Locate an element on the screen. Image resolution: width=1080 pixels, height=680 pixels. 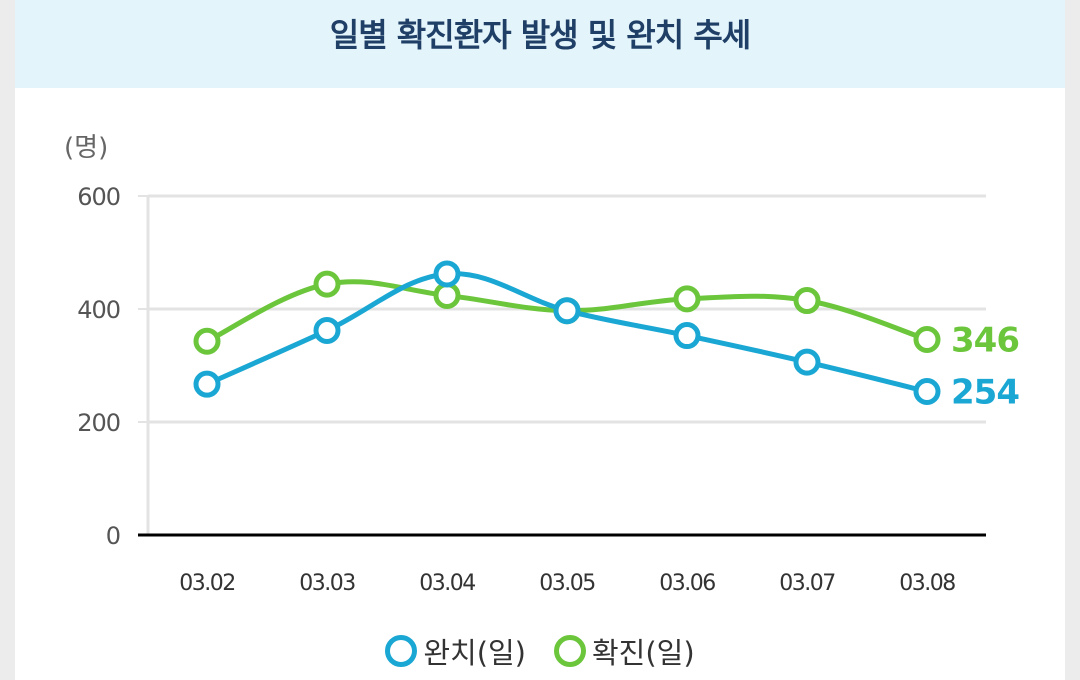
x-tick-label: 03.06 is located at coordinates (687, 583).